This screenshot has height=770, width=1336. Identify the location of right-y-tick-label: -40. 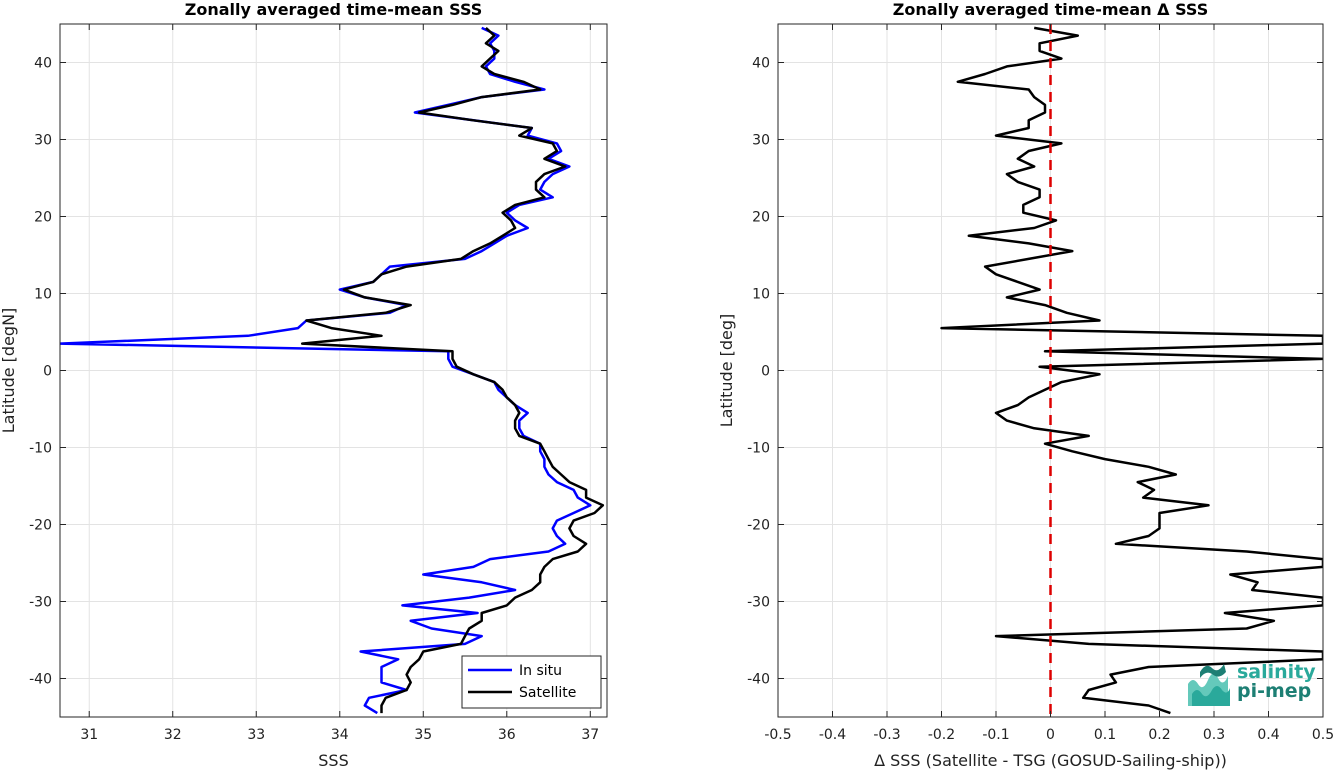
(758, 680).